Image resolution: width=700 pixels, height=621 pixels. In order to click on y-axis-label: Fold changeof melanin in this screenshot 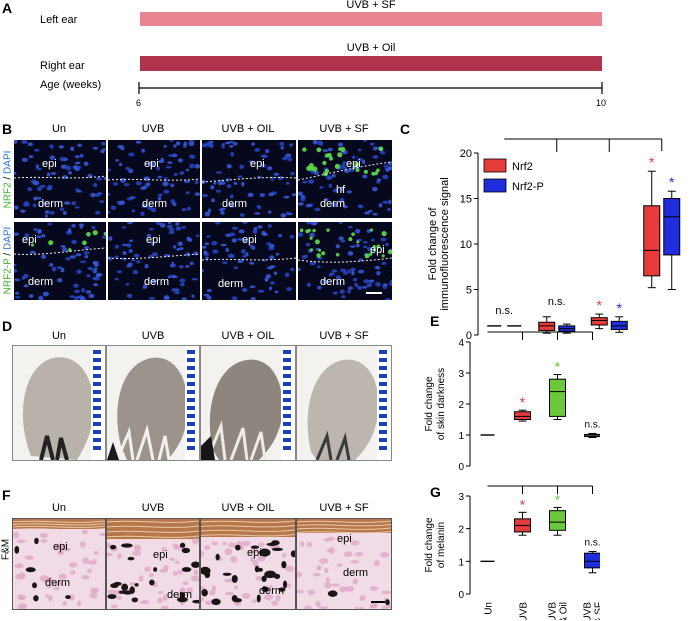, I will do `click(435, 544)`.